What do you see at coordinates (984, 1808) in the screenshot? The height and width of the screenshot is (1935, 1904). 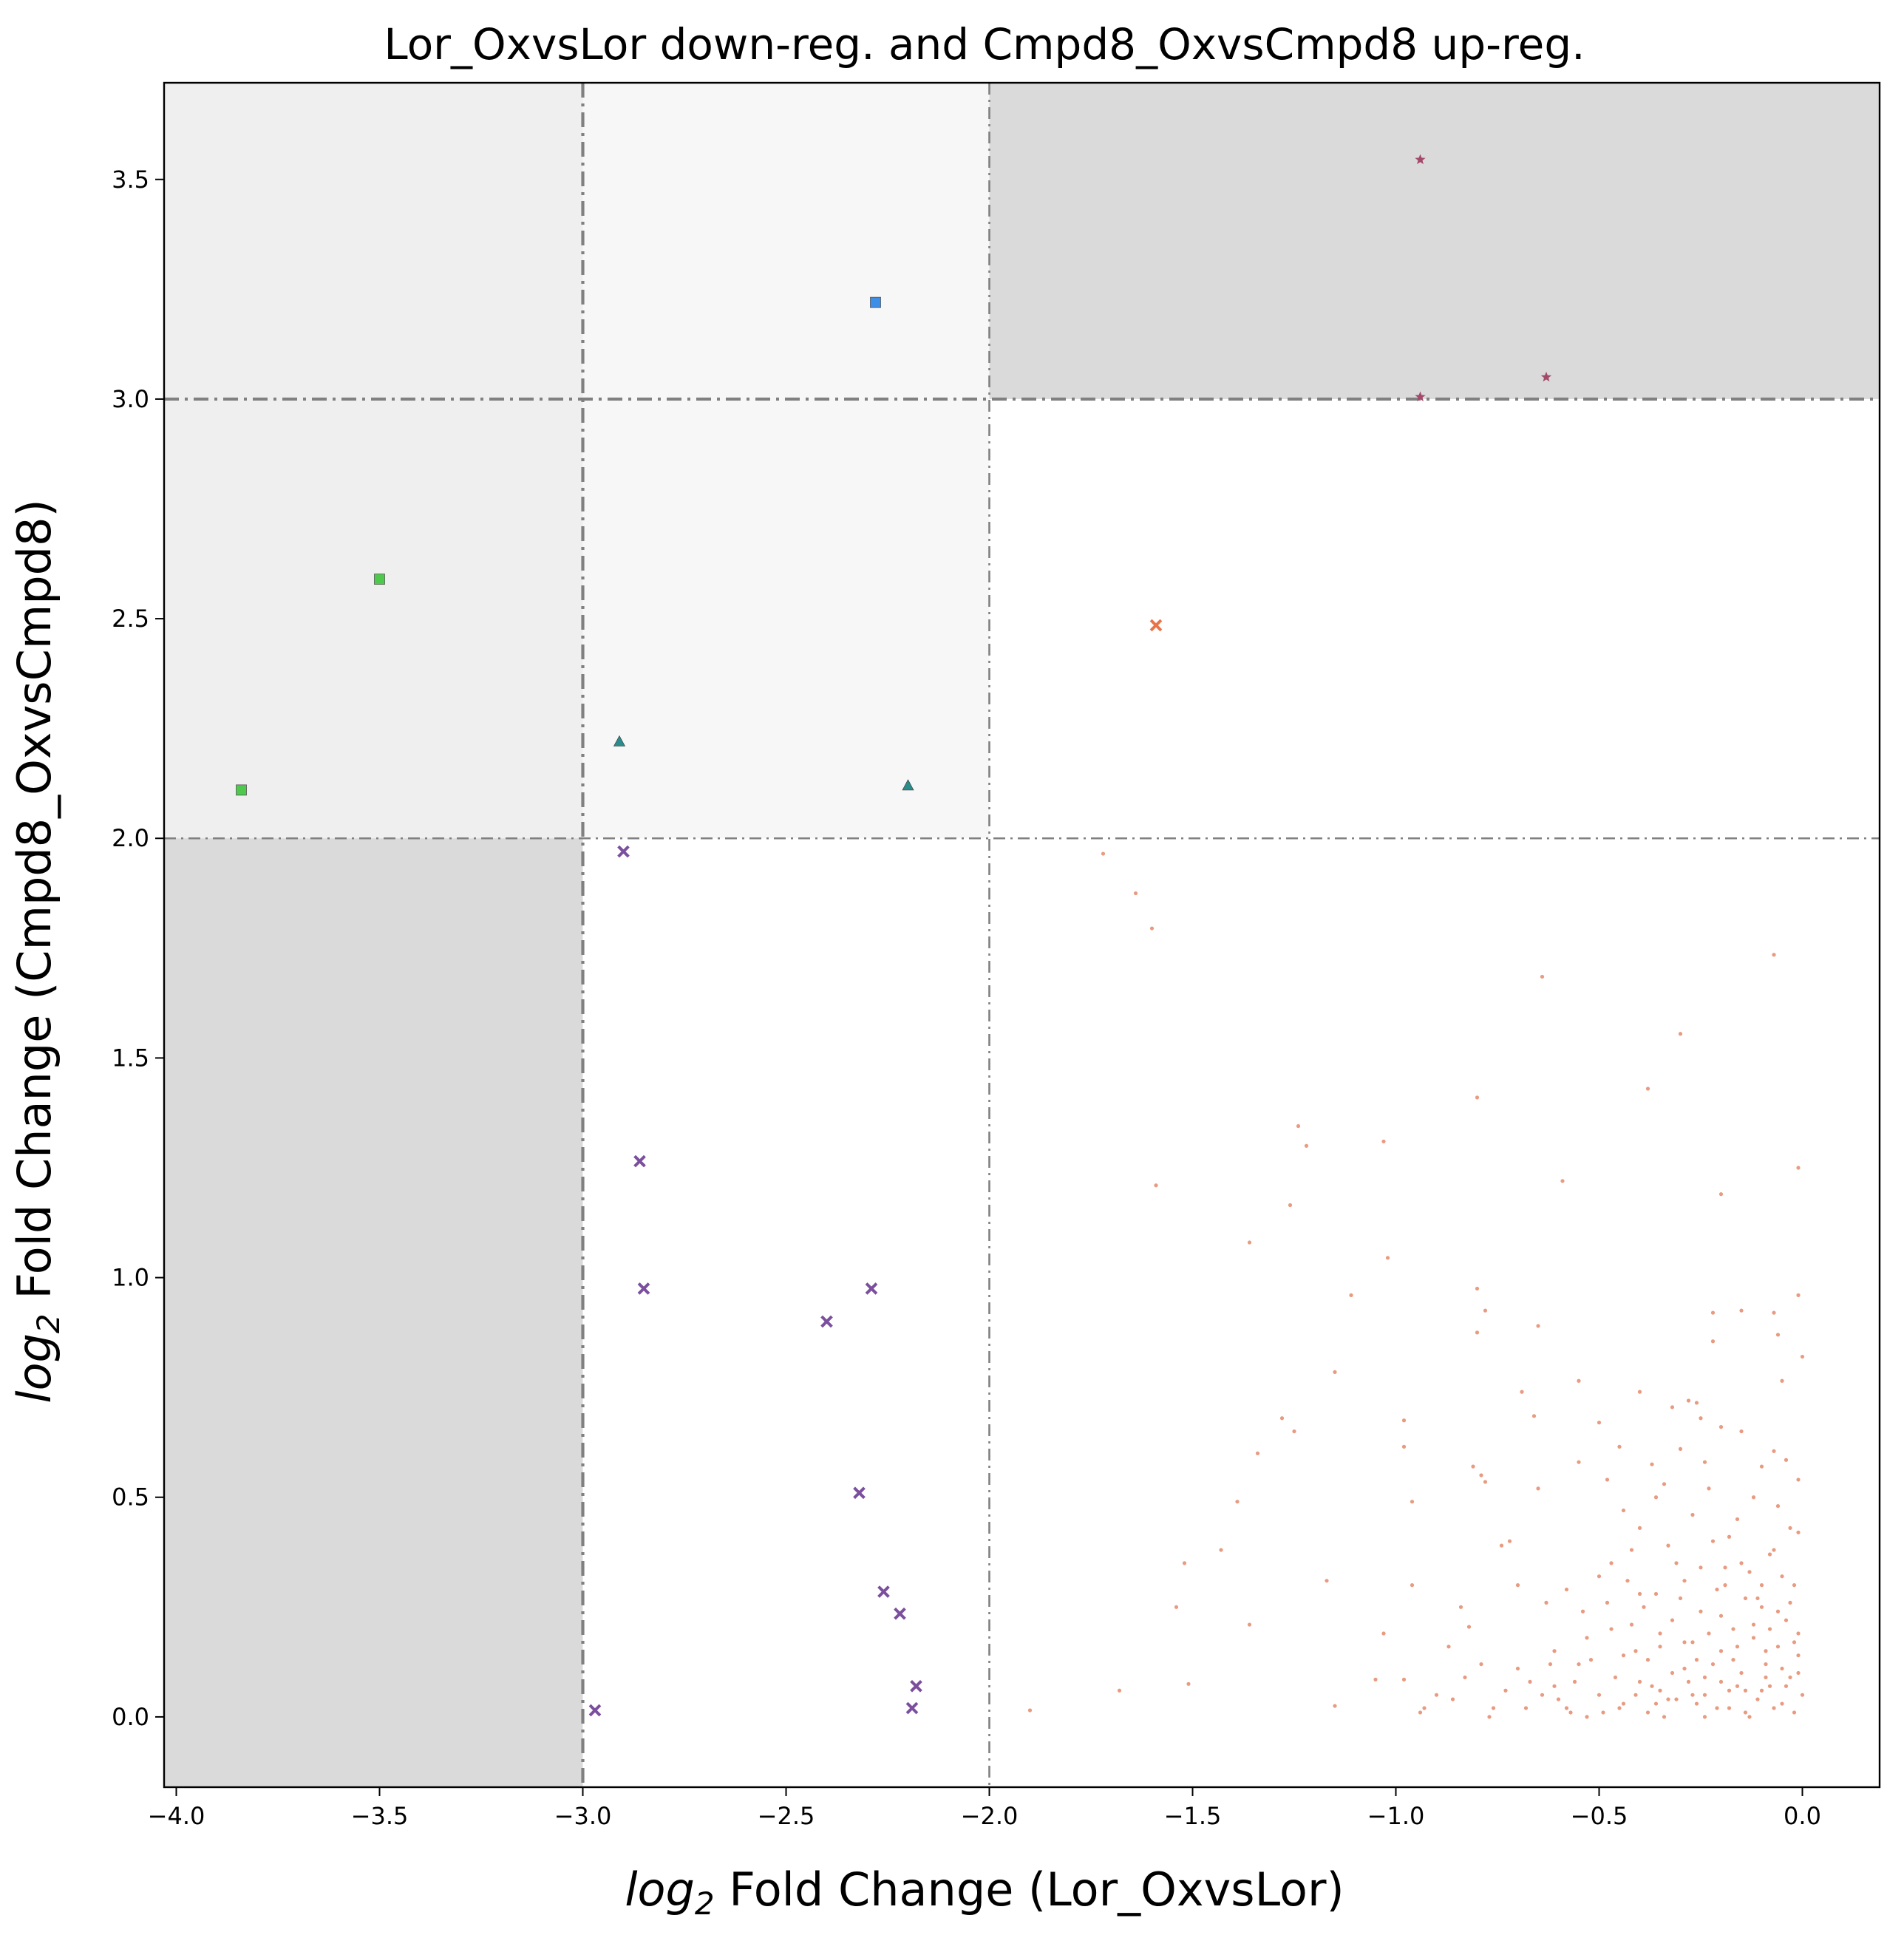 I see `x-axis-ticks: −4.0 −3.5 −3.0 −2.5 −2.0 −1.5 −1.0 −0.5 0.0` at bounding box center [984, 1808].